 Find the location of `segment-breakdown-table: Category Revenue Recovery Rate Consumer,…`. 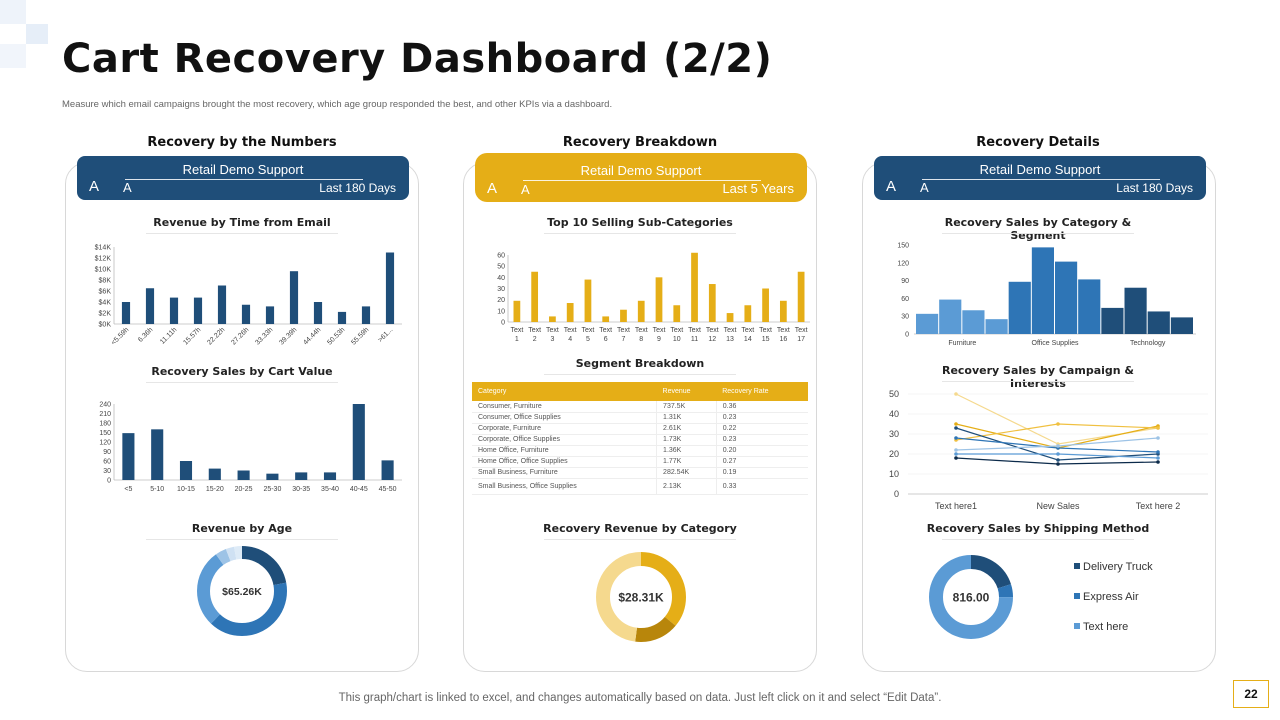

segment-breakdown-table: Category Revenue Recovery Rate Consumer,… is located at coordinates (640, 438).